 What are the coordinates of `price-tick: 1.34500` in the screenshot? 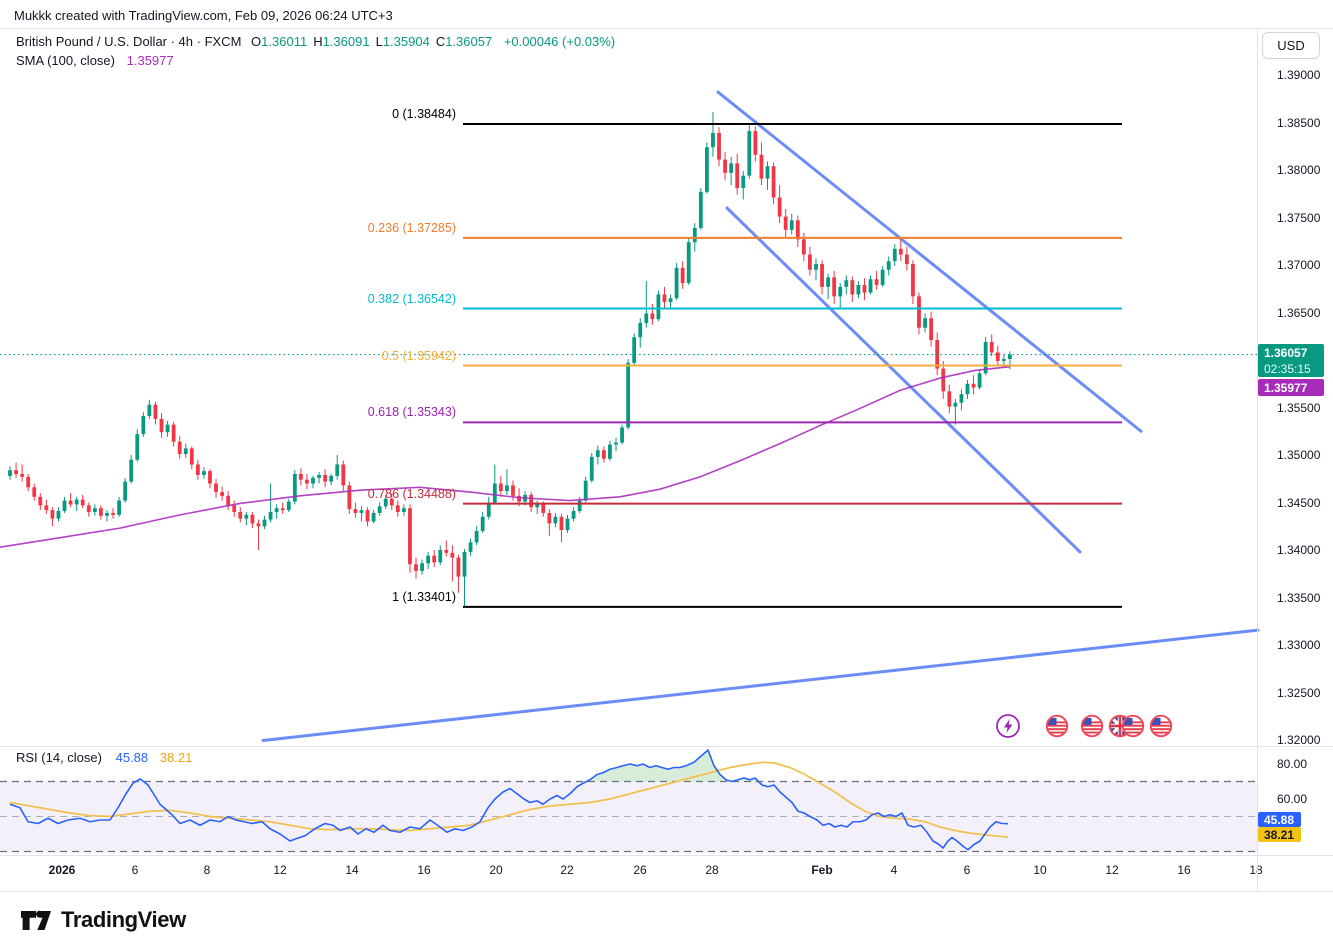 It's located at (1299, 502).